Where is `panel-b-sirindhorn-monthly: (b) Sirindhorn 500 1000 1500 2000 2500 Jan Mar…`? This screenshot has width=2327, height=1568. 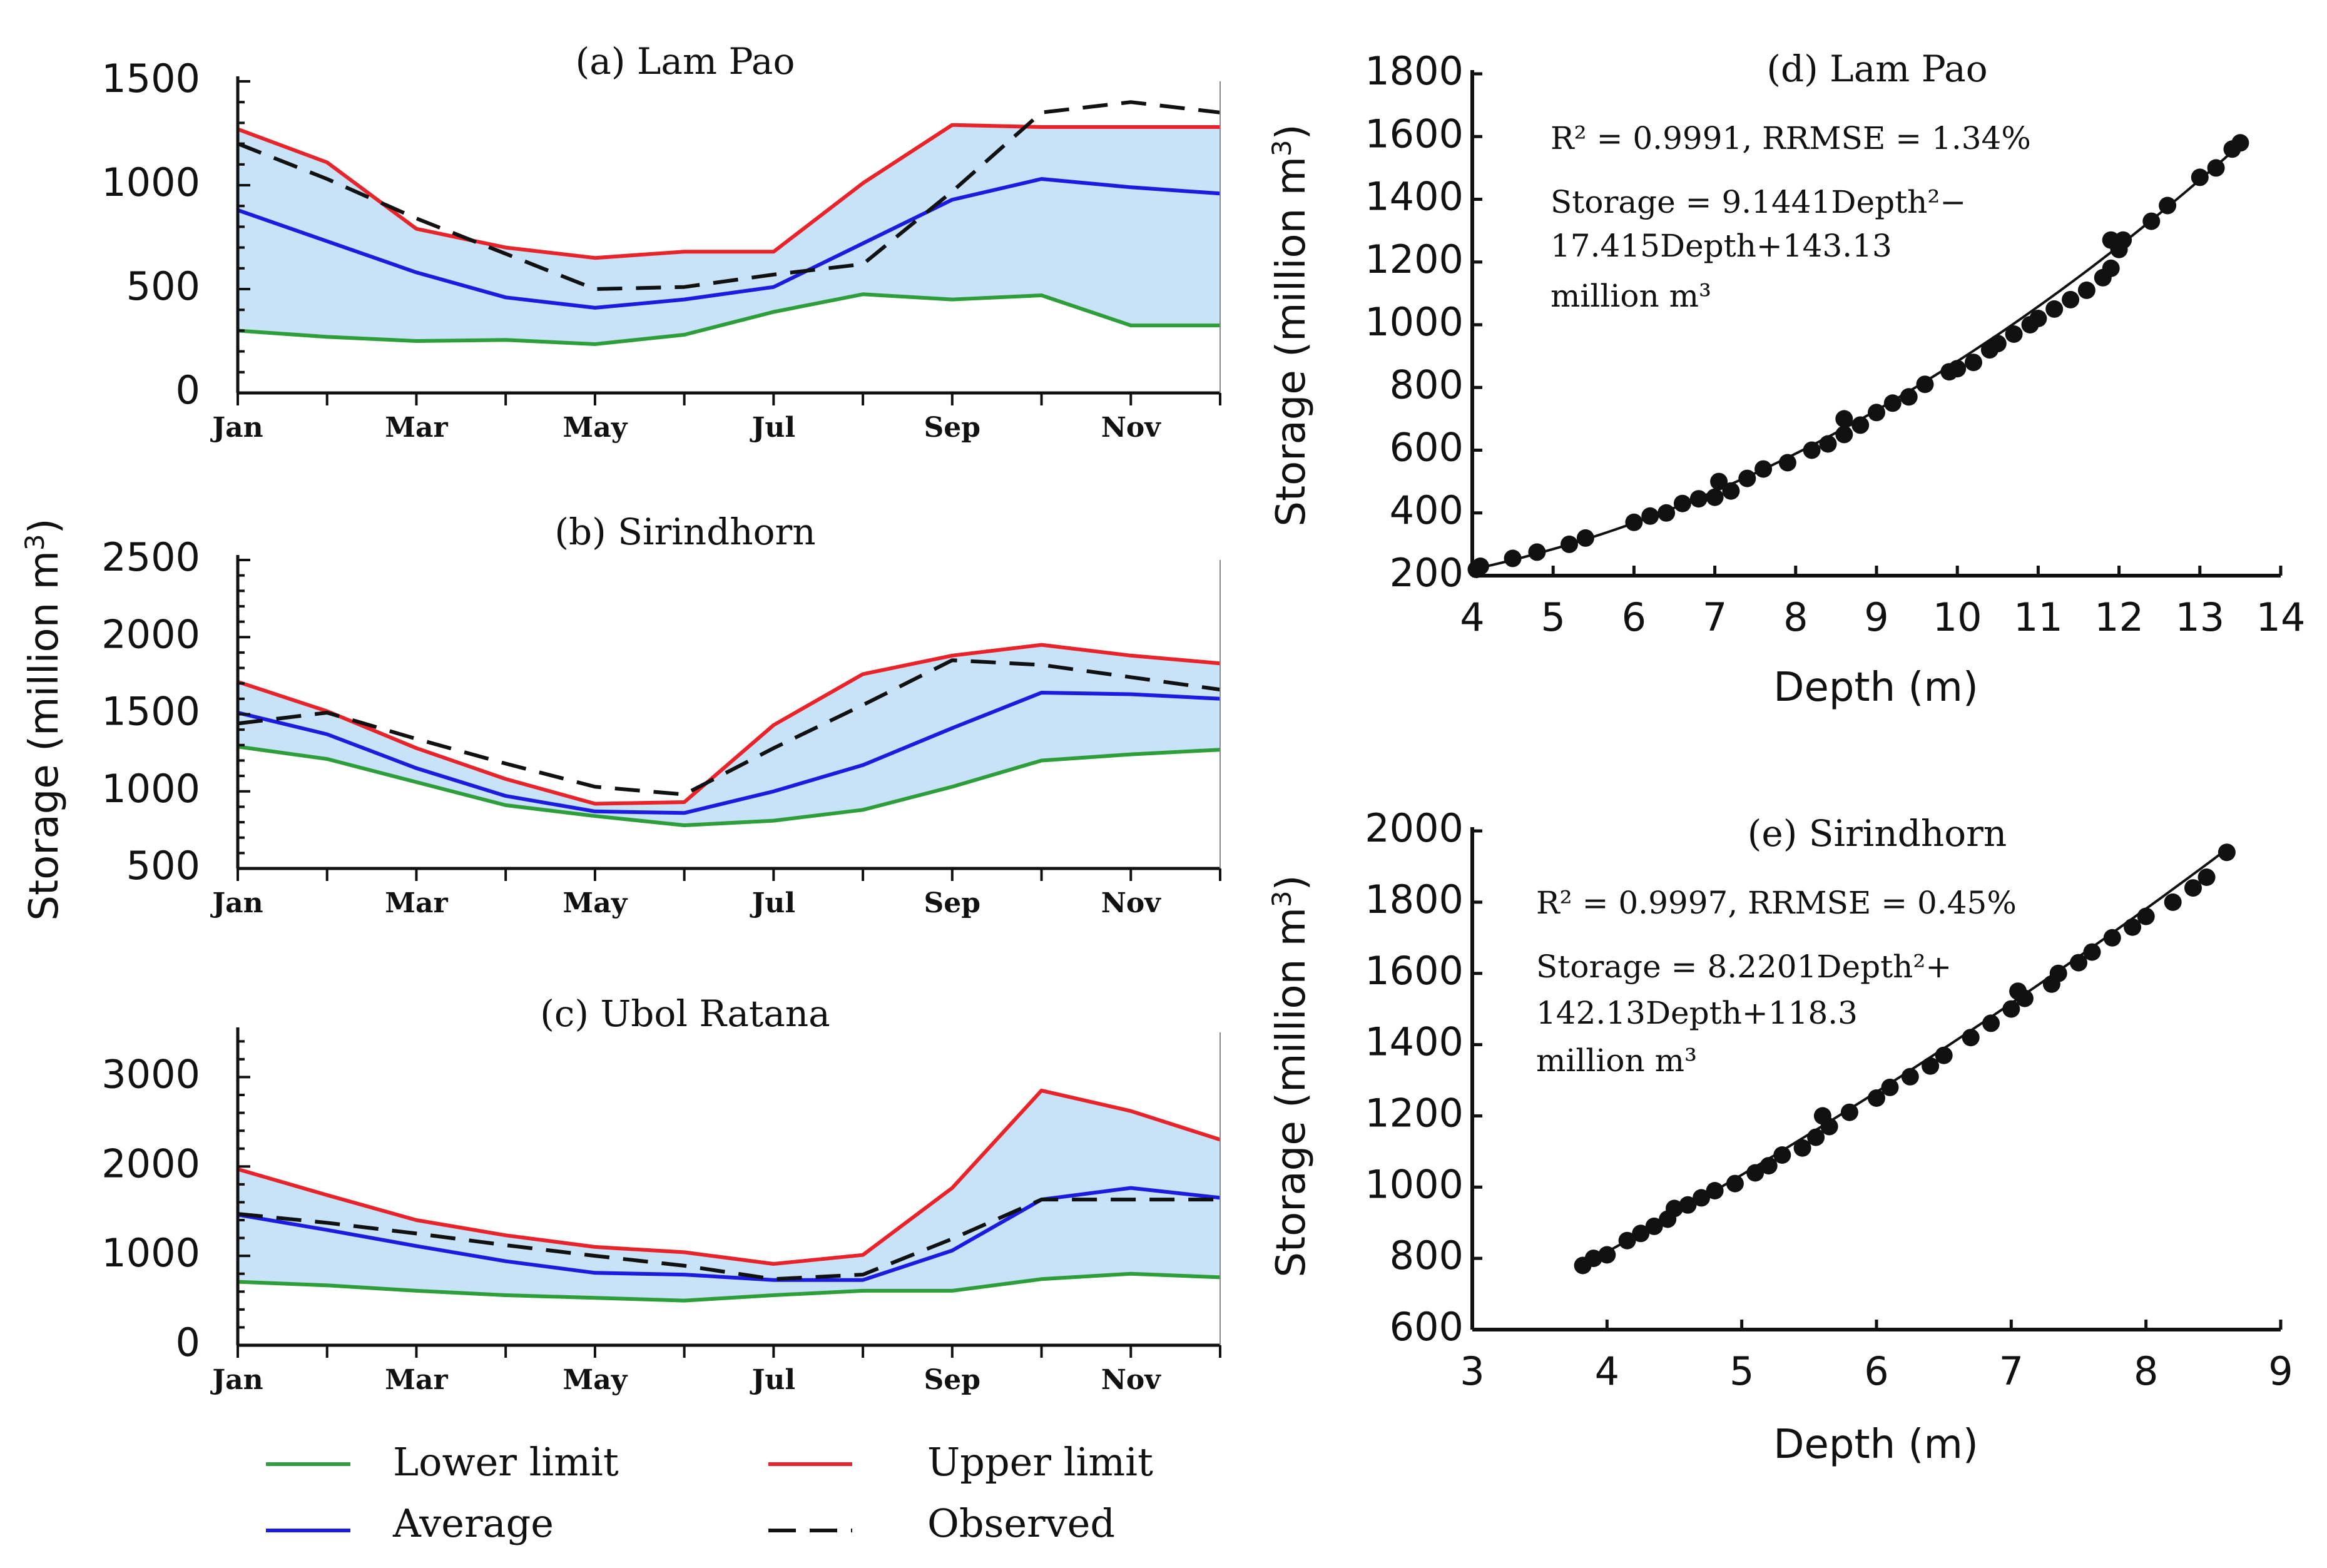
panel-b-sirindhorn-monthly: (b) Sirindhorn 500 1000 1500 2000 2500 Jan Mar… is located at coordinates (661, 715).